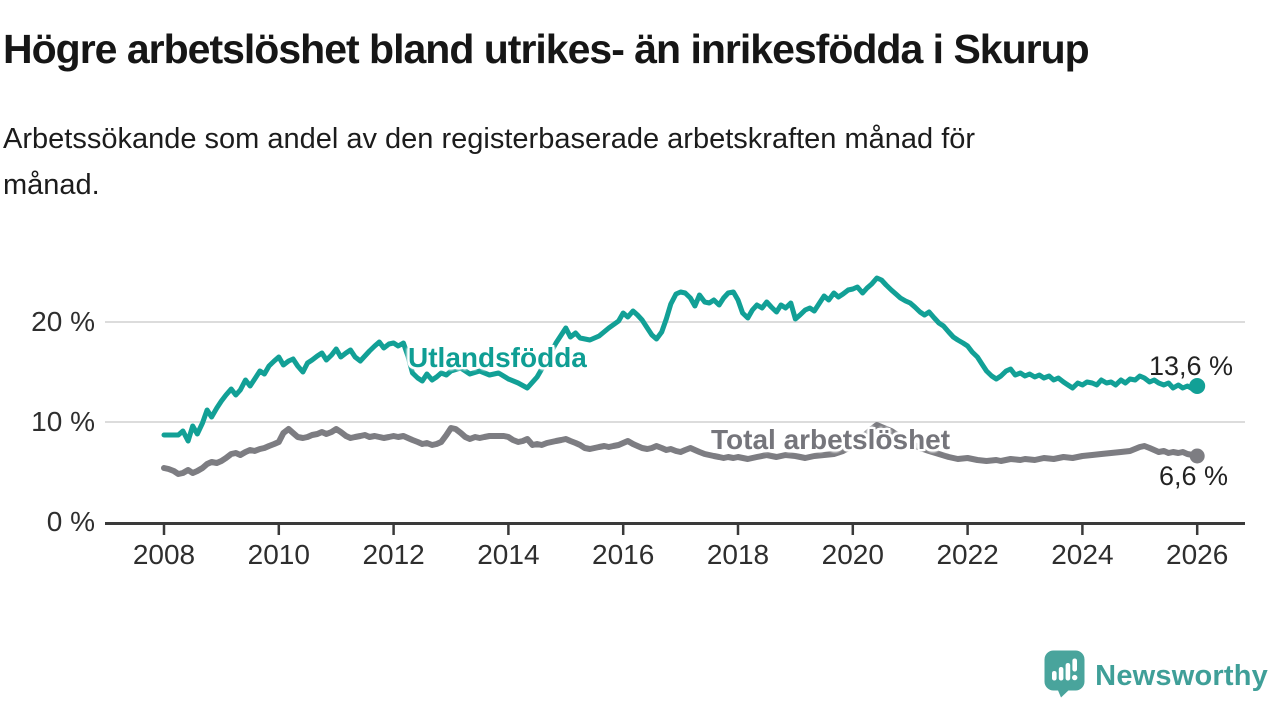  Describe the element at coordinates (967, 554) in the screenshot. I see `x-tick-label: 2022` at that location.